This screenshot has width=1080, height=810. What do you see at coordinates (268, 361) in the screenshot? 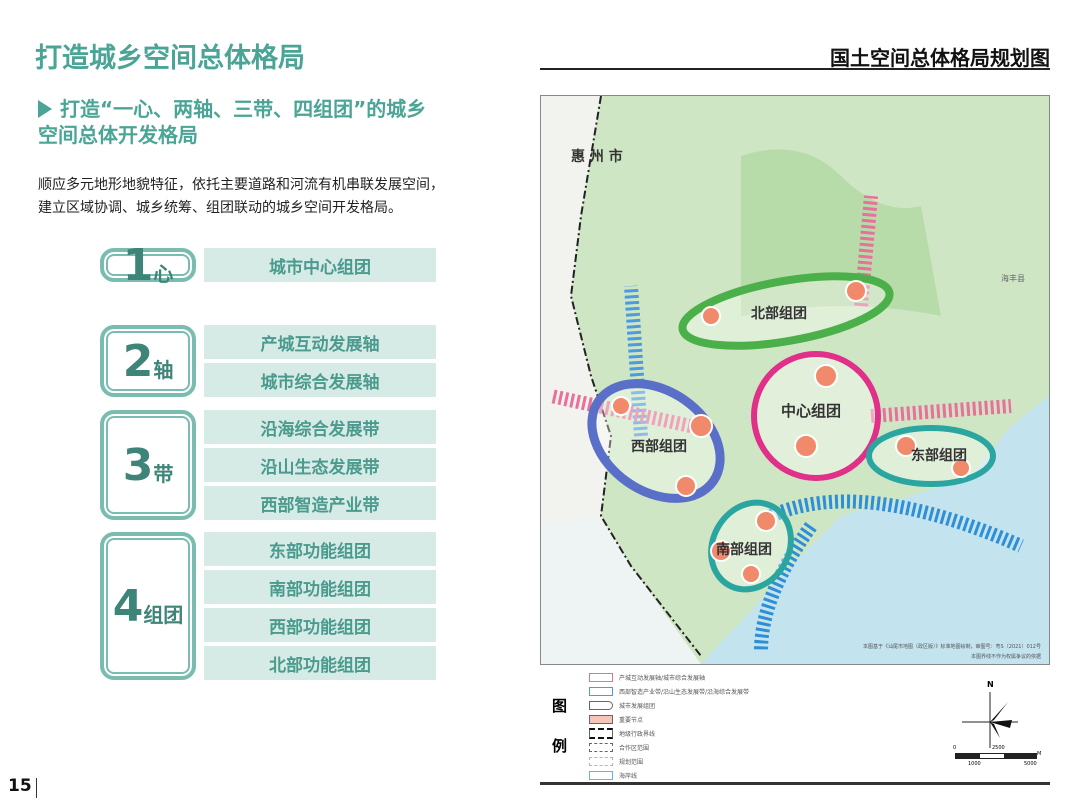
I see `group-2: 2 轴产城互动发展轴 城市综合发展轴` at bounding box center [268, 361].